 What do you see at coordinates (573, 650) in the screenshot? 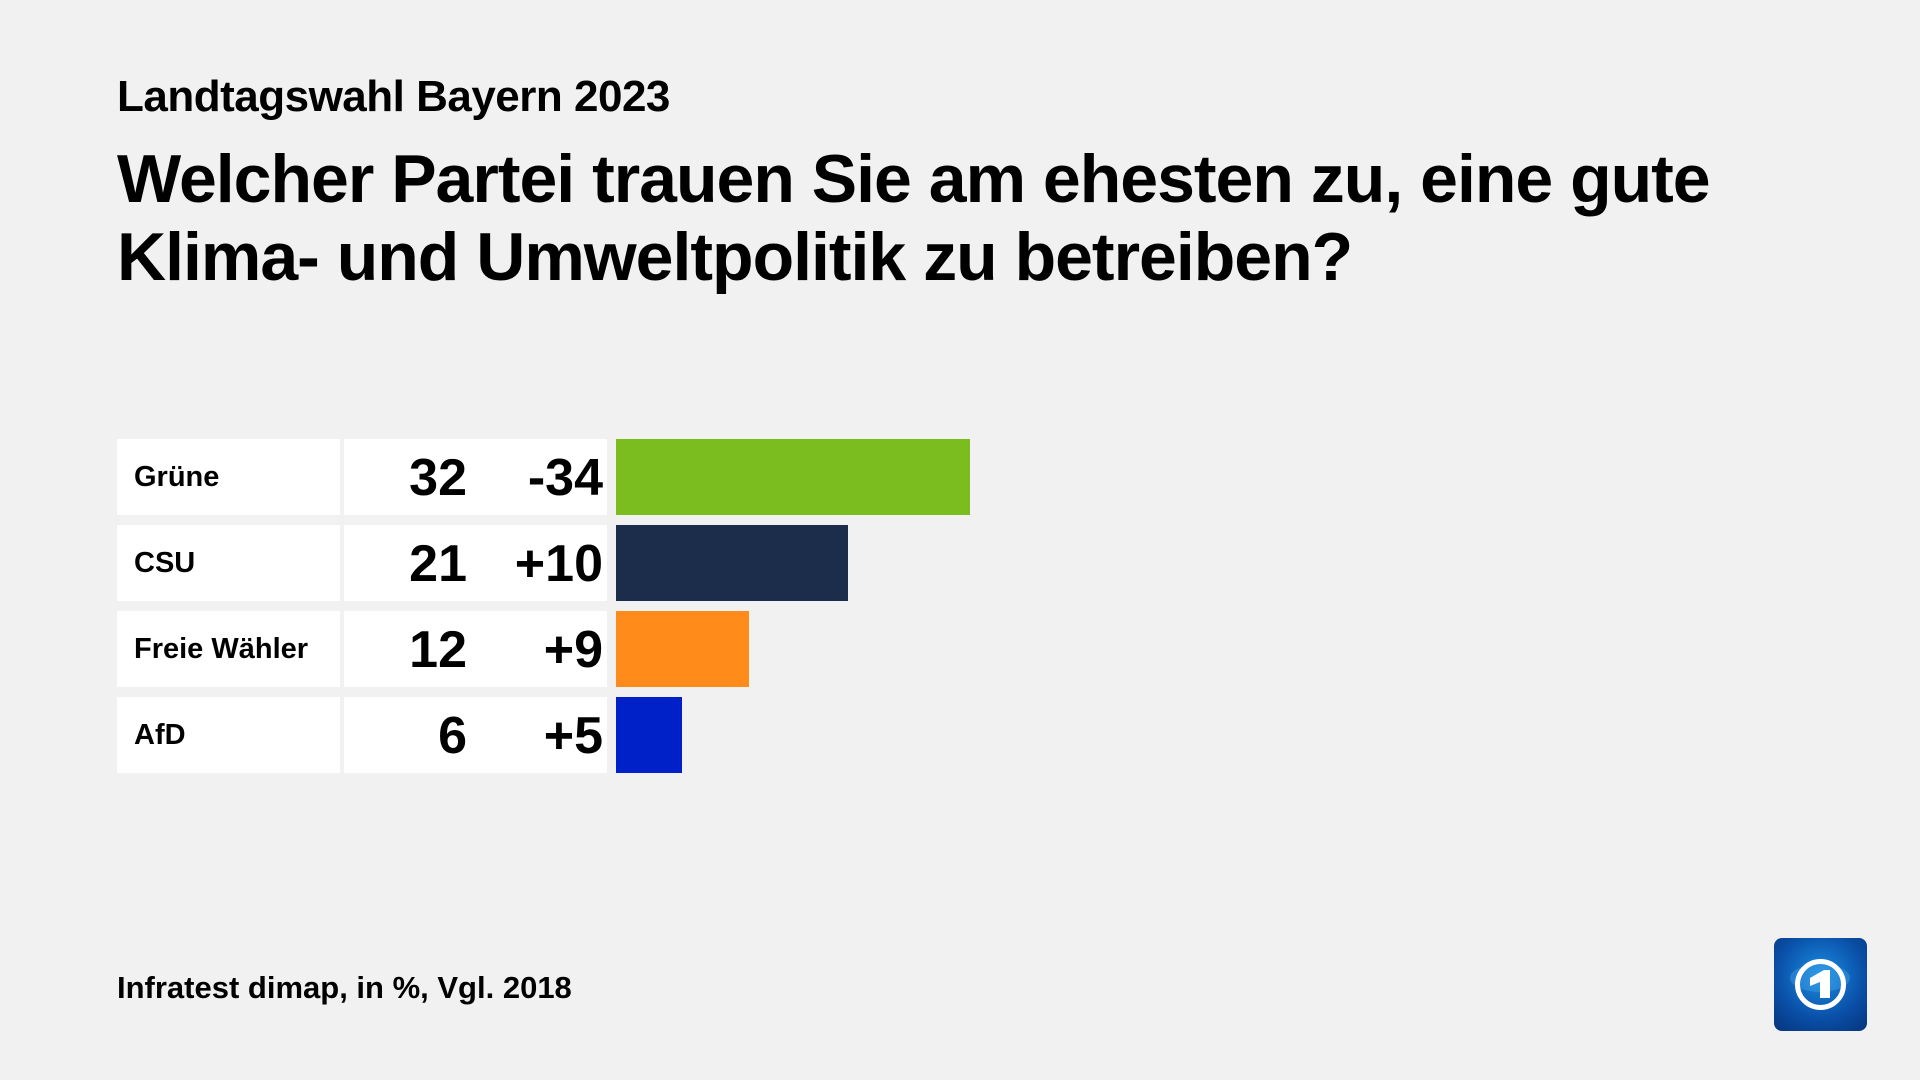
I see `change-label: +9` at bounding box center [573, 650].